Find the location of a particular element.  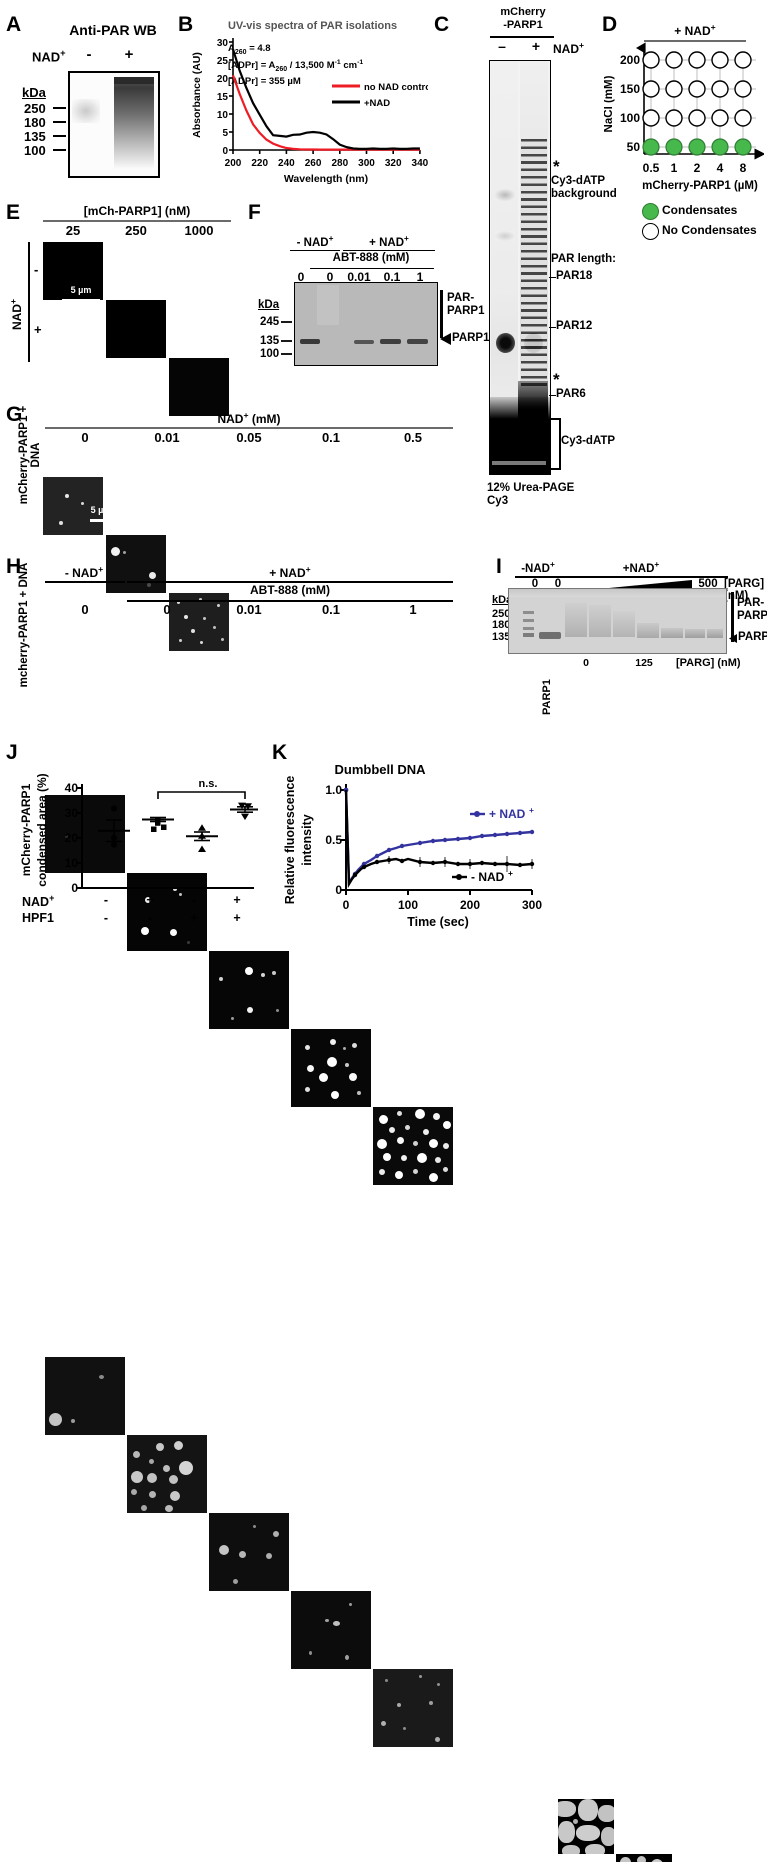

svg-text: 100 is located at coordinates (408, 905).